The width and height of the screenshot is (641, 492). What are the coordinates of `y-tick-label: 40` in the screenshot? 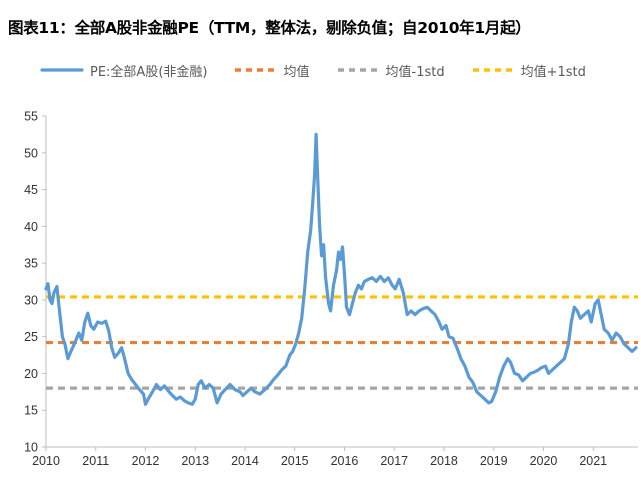 It's located at (31, 227).